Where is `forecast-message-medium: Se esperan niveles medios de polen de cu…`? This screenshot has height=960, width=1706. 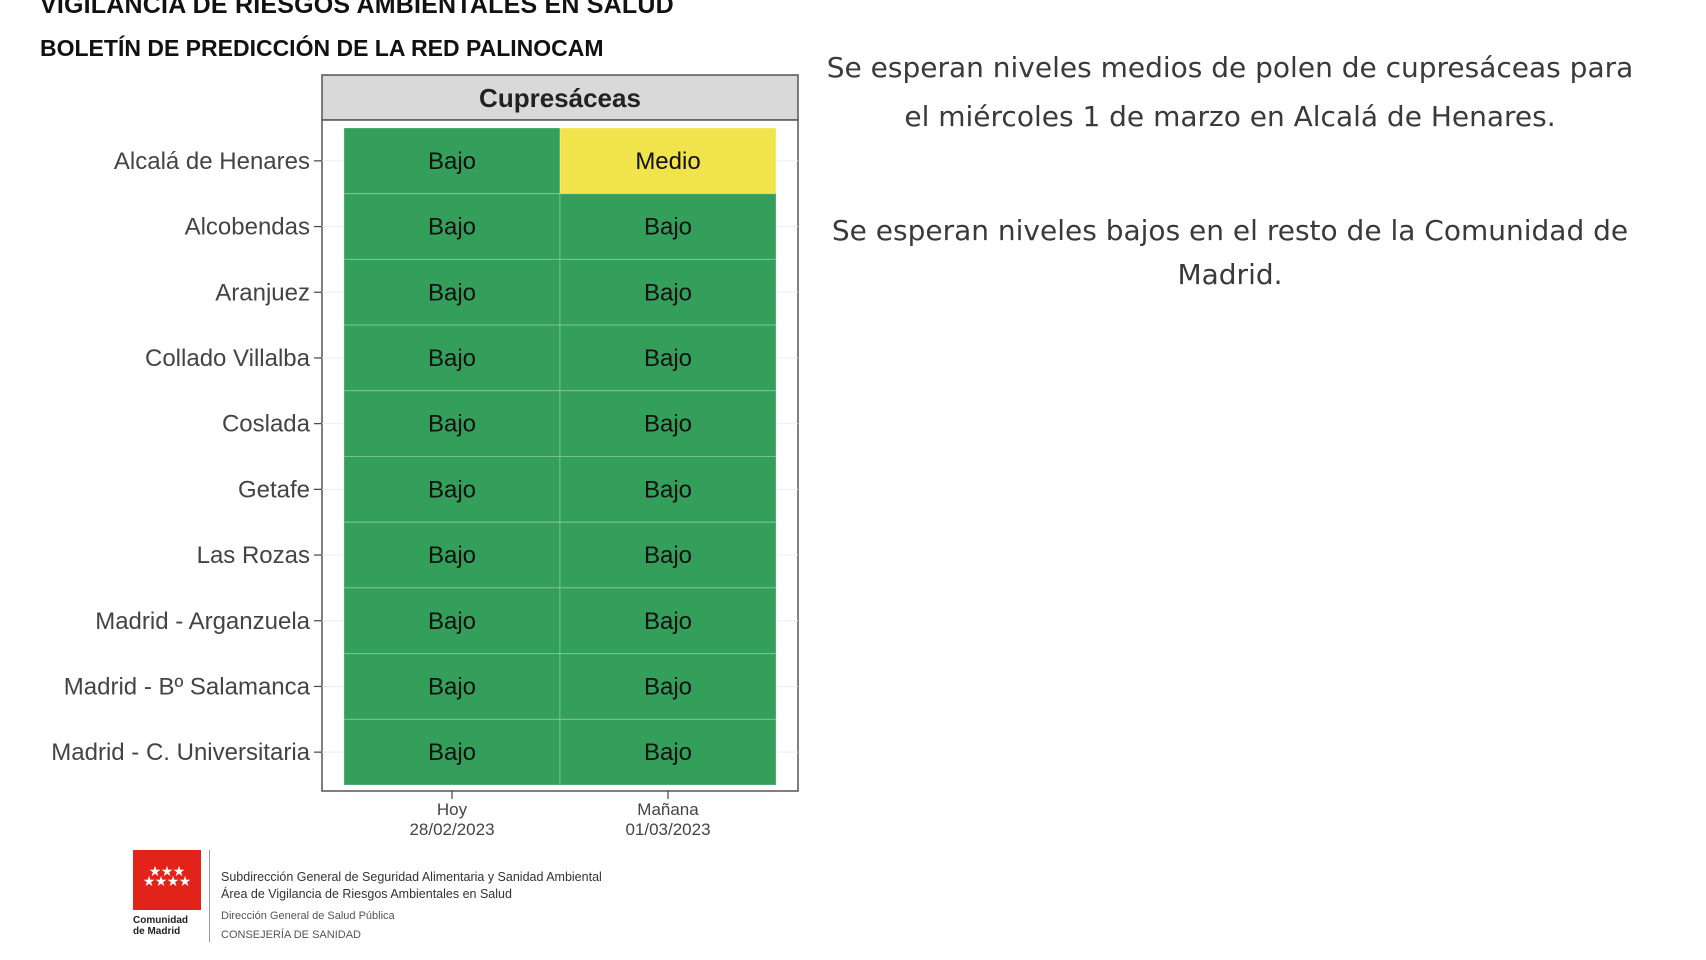 forecast-message-medium: Se esperan niveles medios de polen de cu… is located at coordinates (1230, 92).